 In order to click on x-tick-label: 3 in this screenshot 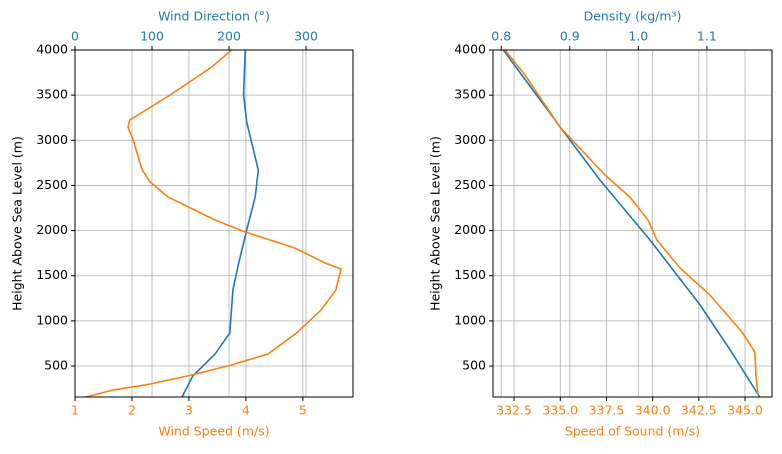, I will do `click(189, 410)`.